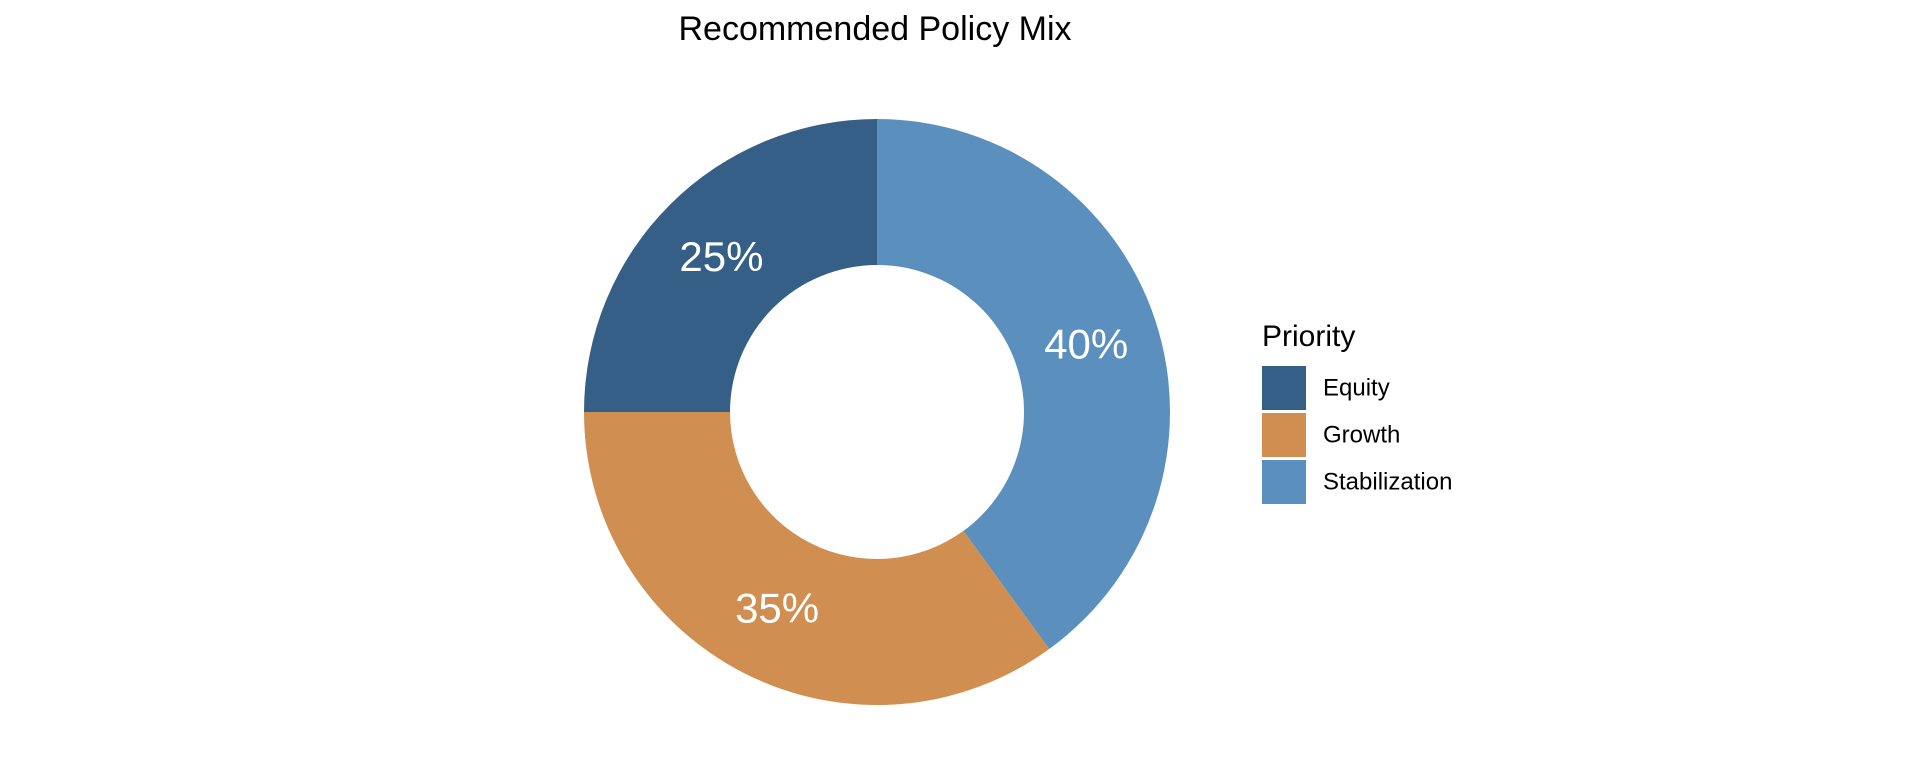  What do you see at coordinates (874, 29) in the screenshot?
I see `chart-title: Recommended Policy Mix` at bounding box center [874, 29].